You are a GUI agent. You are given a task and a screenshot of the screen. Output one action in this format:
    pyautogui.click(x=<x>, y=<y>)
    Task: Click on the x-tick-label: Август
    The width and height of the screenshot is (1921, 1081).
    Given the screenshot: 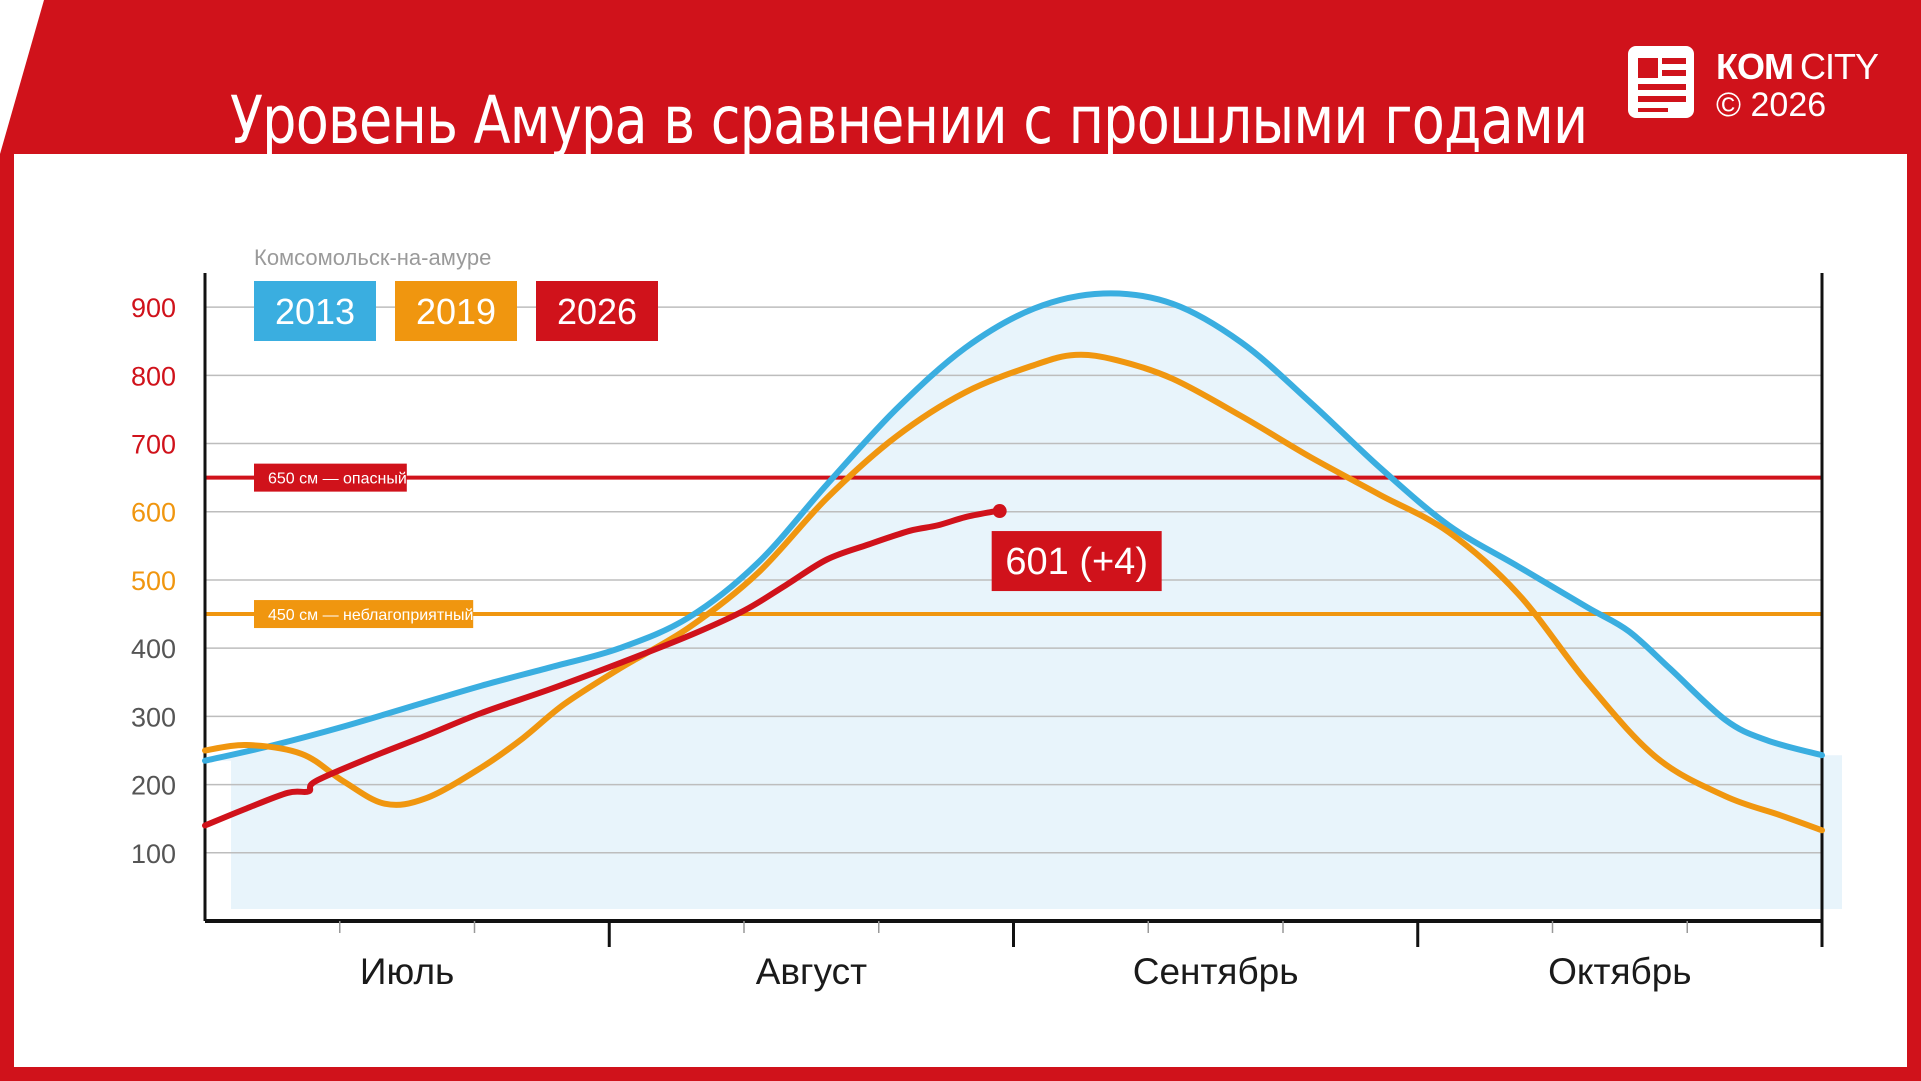 What is the action you would take?
    pyautogui.click(x=811, y=971)
    